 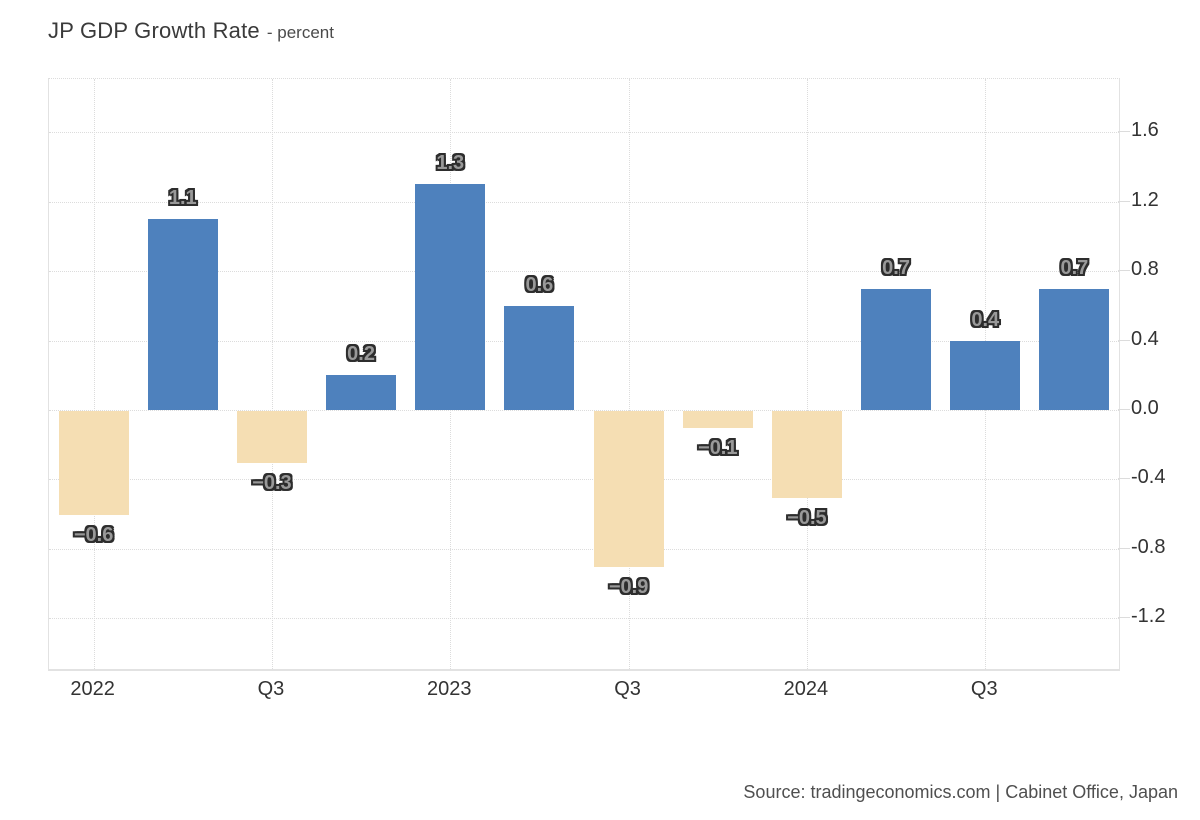 What do you see at coordinates (1145, 338) in the screenshot?
I see `y-axis-label: 0.4` at bounding box center [1145, 338].